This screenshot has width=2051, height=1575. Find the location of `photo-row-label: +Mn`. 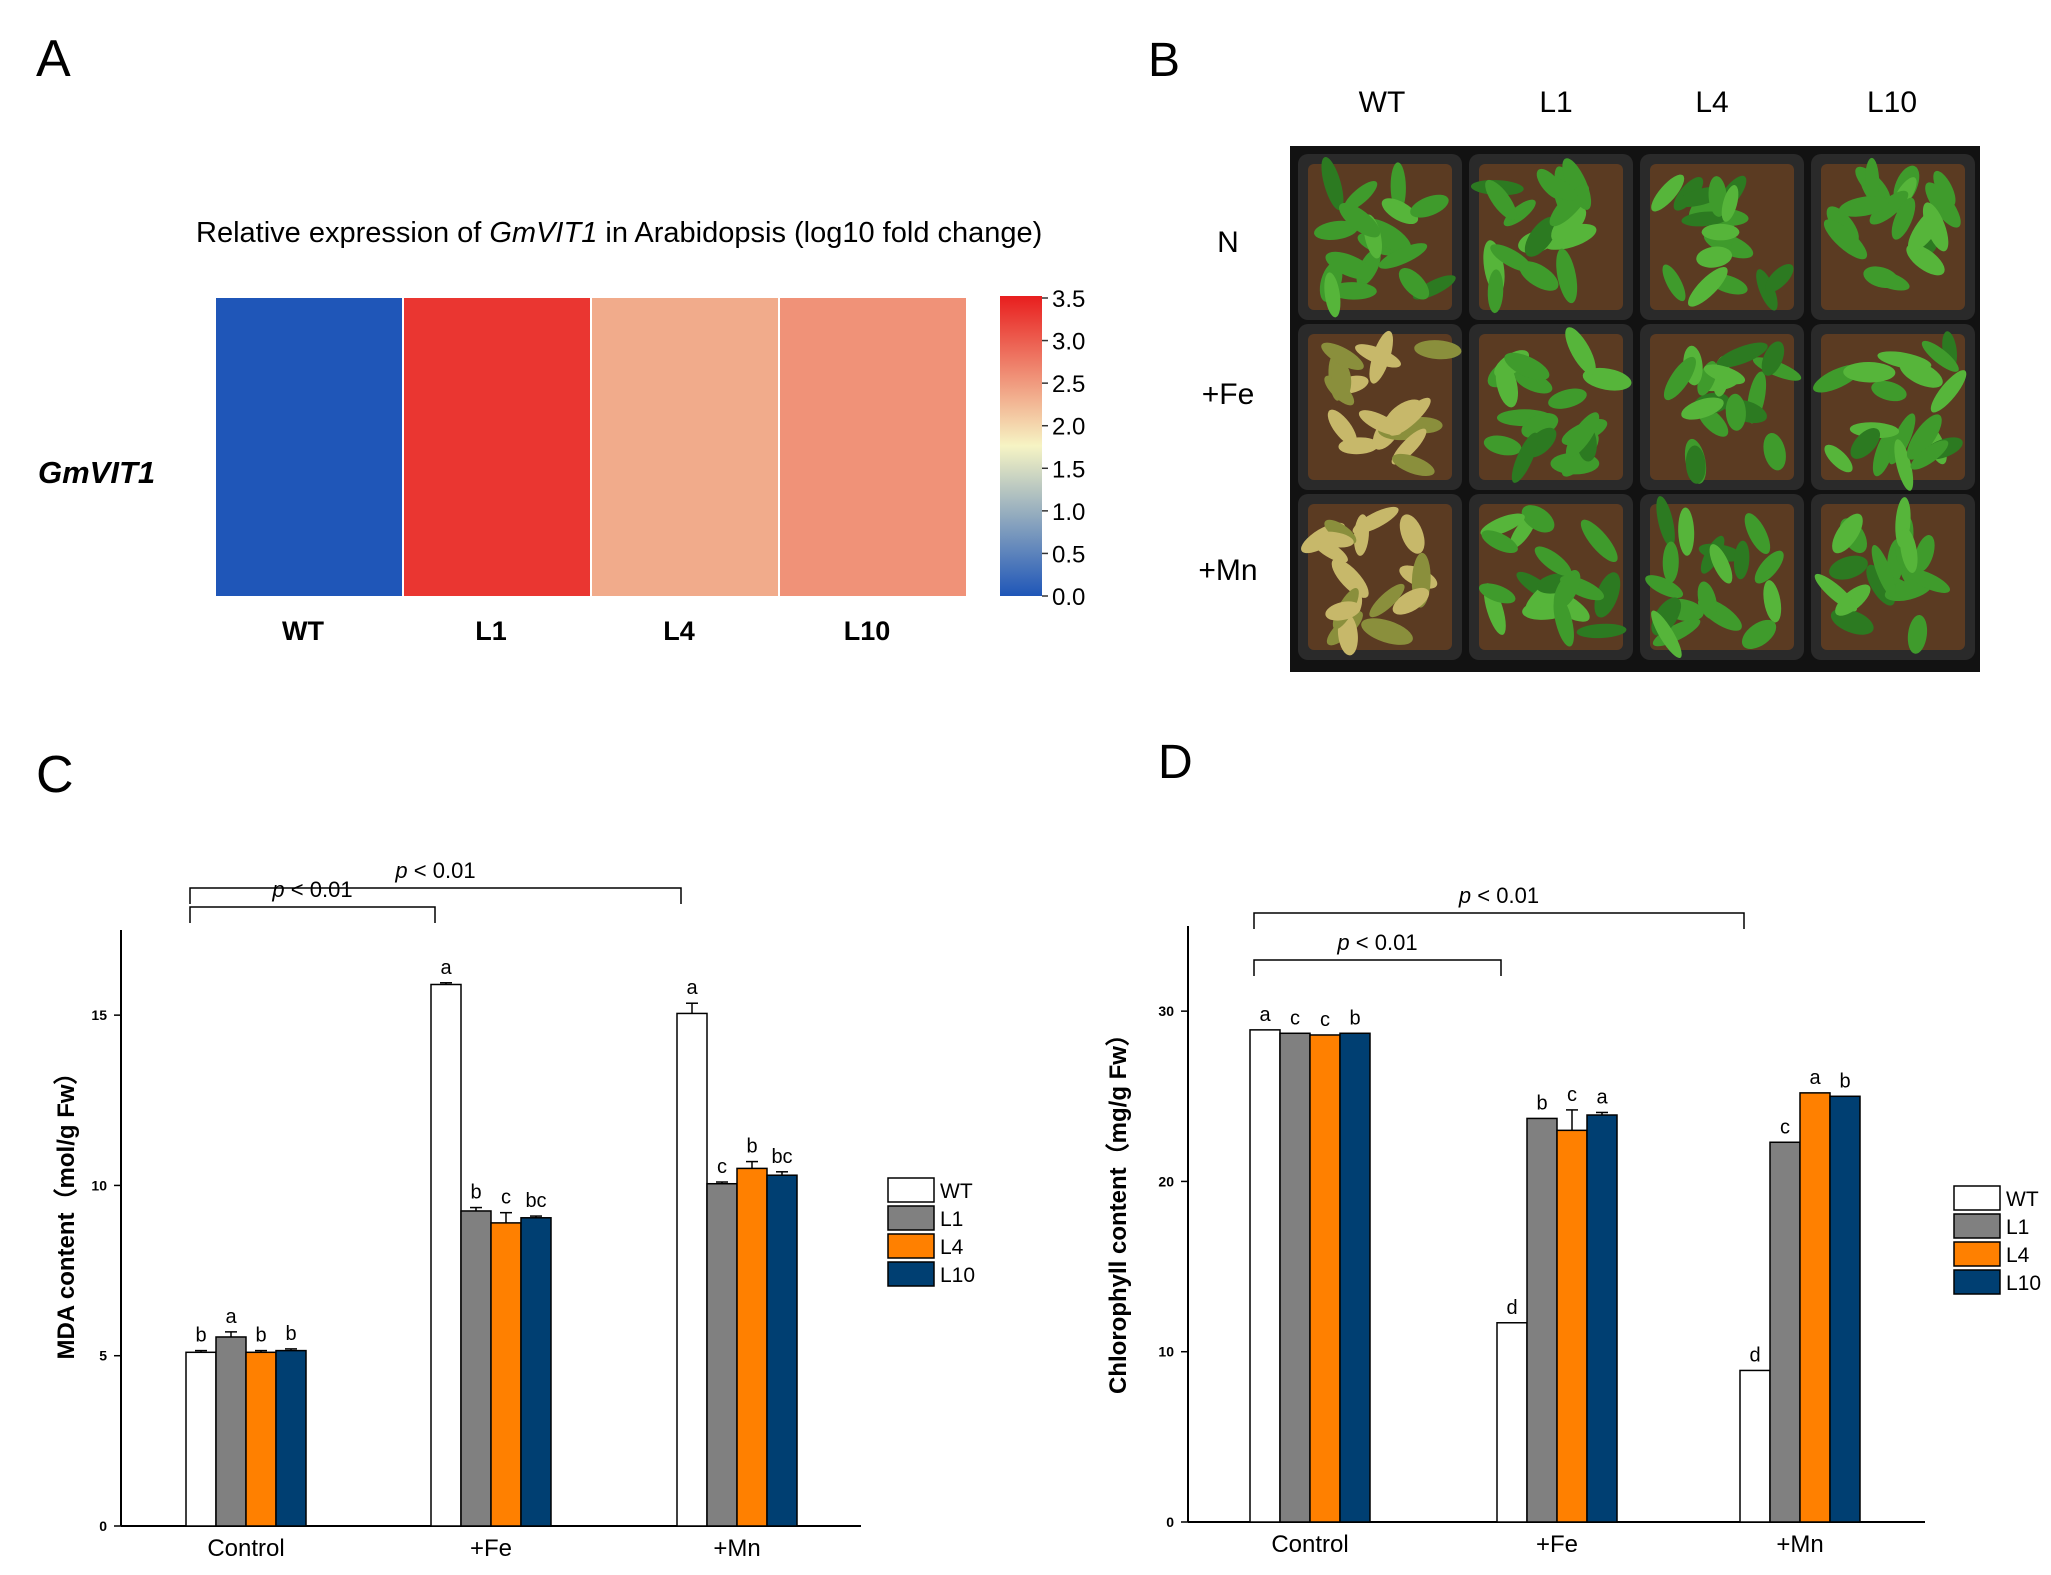

photo-row-label: +Mn is located at coordinates (1227, 570).